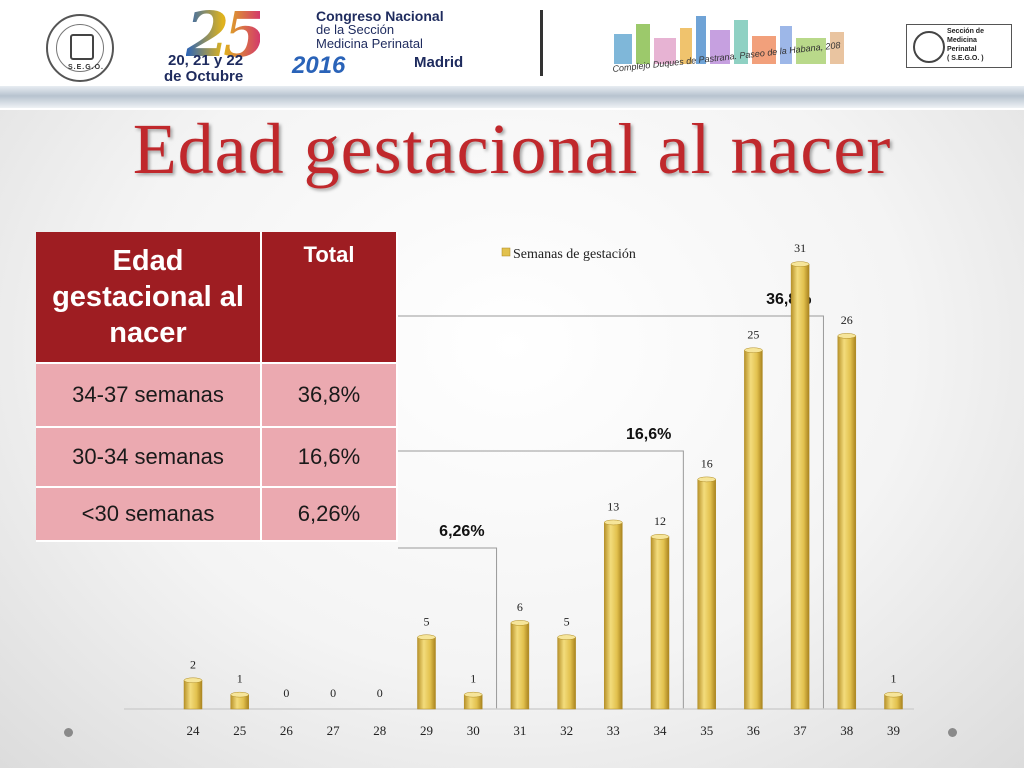  I want to click on table-header-total: Total, so click(330, 298).